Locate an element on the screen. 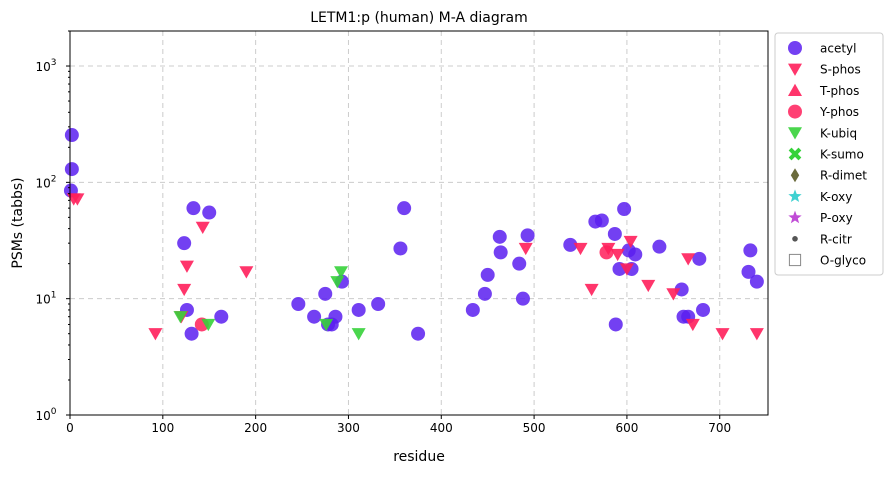  marker-stroke is located at coordinates (795, 154).